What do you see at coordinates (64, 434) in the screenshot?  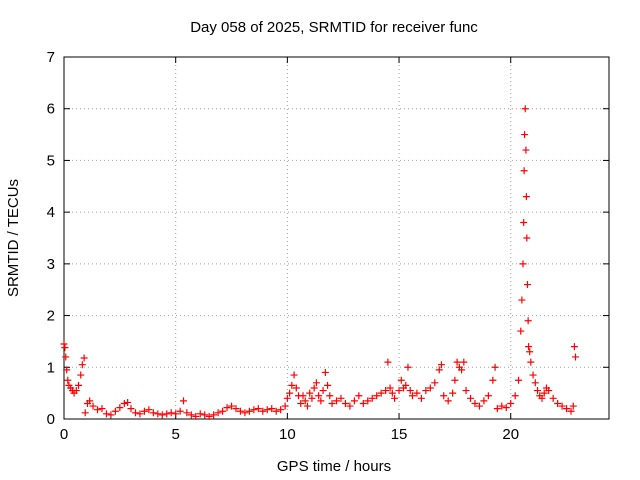 I see `x-tick-label: 0` at bounding box center [64, 434].